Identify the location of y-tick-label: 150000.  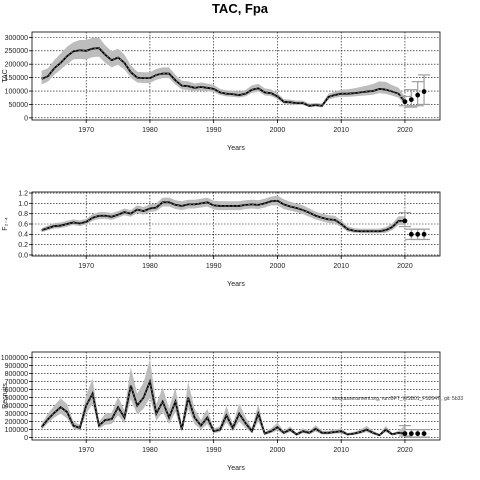
(16, 78).